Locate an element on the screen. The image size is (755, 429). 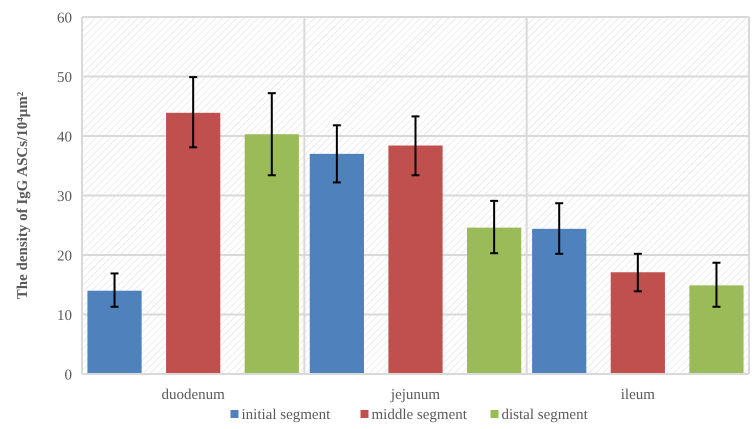
y-axis-title: The density of IgG ASCs/10⁴μm² is located at coordinates (23, 195).